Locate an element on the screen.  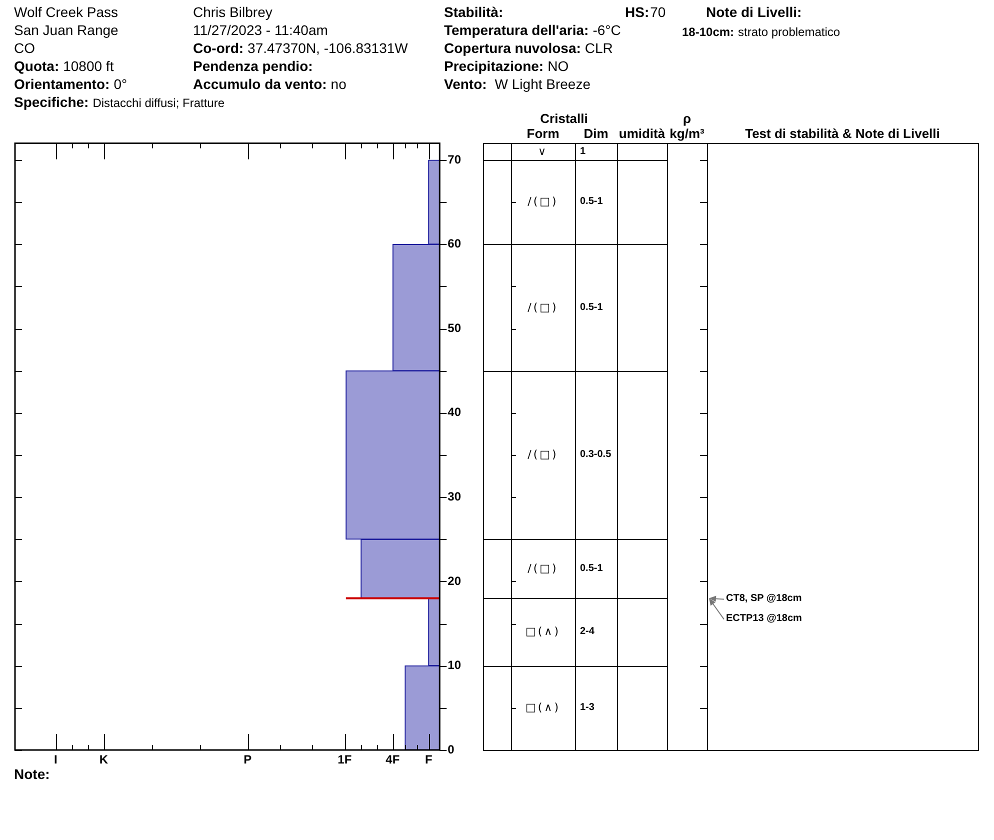
text: 4F is located at coordinates (393, 759).